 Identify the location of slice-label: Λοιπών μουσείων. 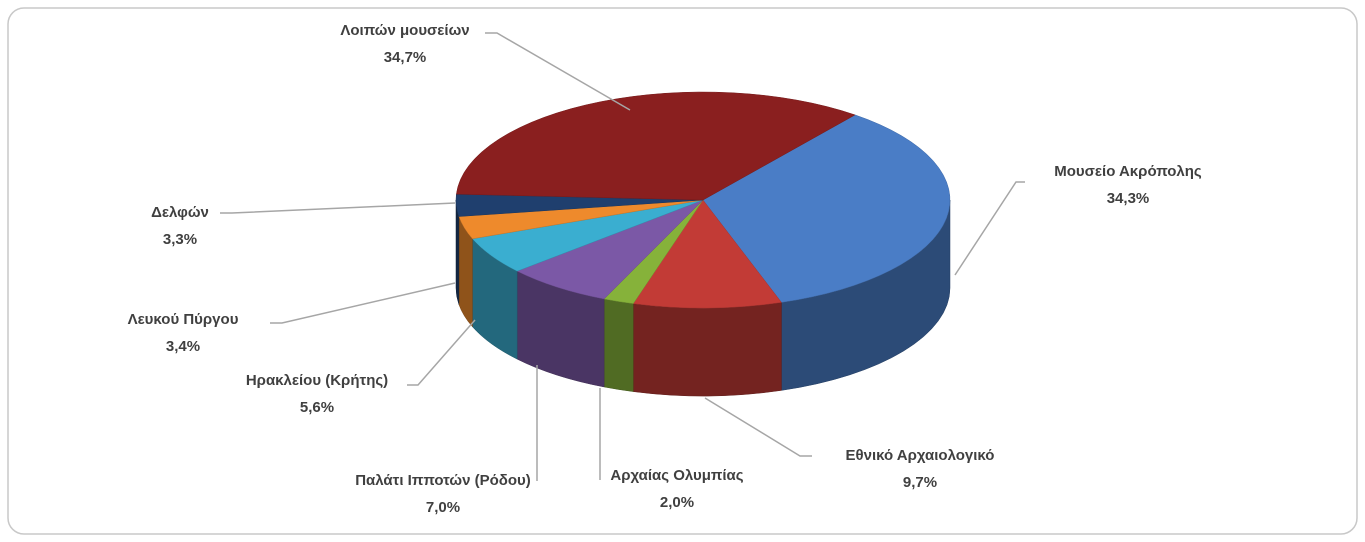
(404, 30).